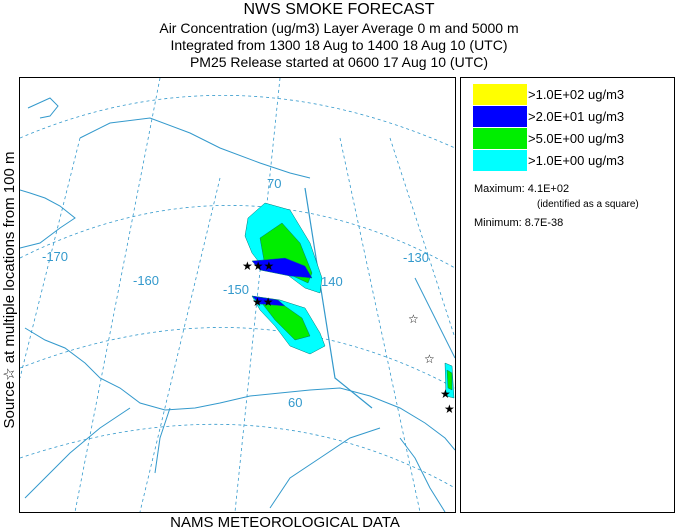 The width and height of the screenshot is (678, 532). I want to click on grid-label-lon-130: -130, so click(416, 257).